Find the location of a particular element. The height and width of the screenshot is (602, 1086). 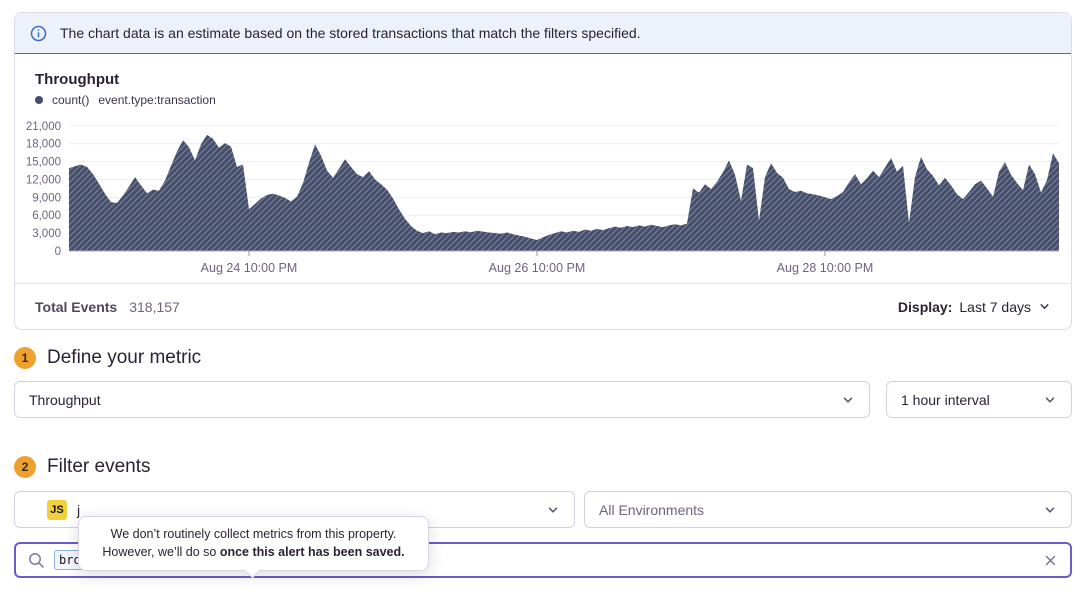

step-1-badge: 1 is located at coordinates (25, 358).